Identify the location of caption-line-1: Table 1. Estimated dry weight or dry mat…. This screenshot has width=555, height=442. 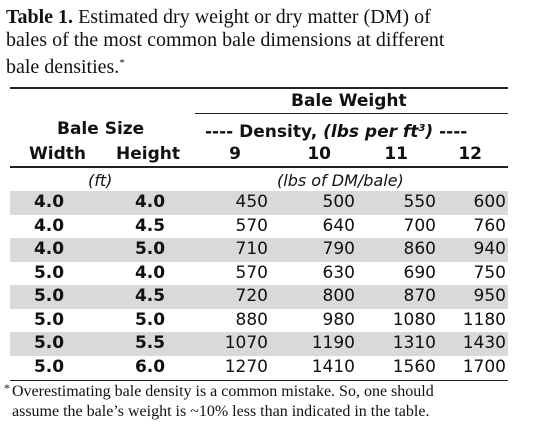
(278, 17).